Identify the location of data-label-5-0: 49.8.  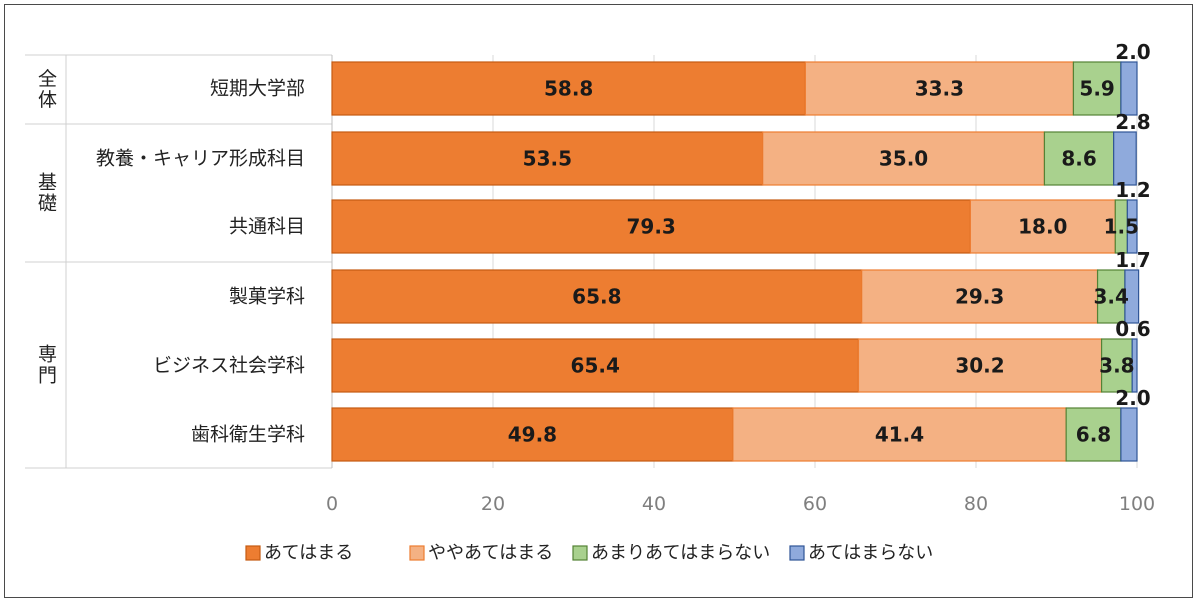
(532, 435).